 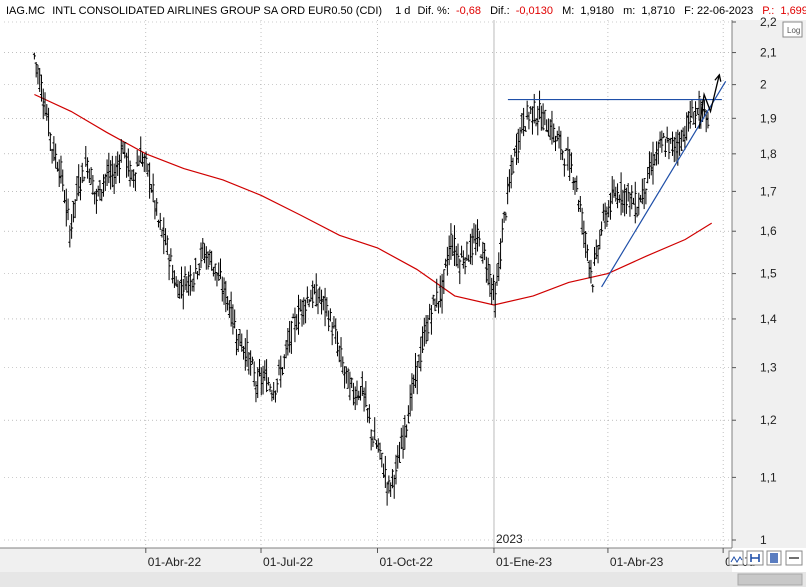 I want to click on log-scale-button: Log, so click(x=792, y=29).